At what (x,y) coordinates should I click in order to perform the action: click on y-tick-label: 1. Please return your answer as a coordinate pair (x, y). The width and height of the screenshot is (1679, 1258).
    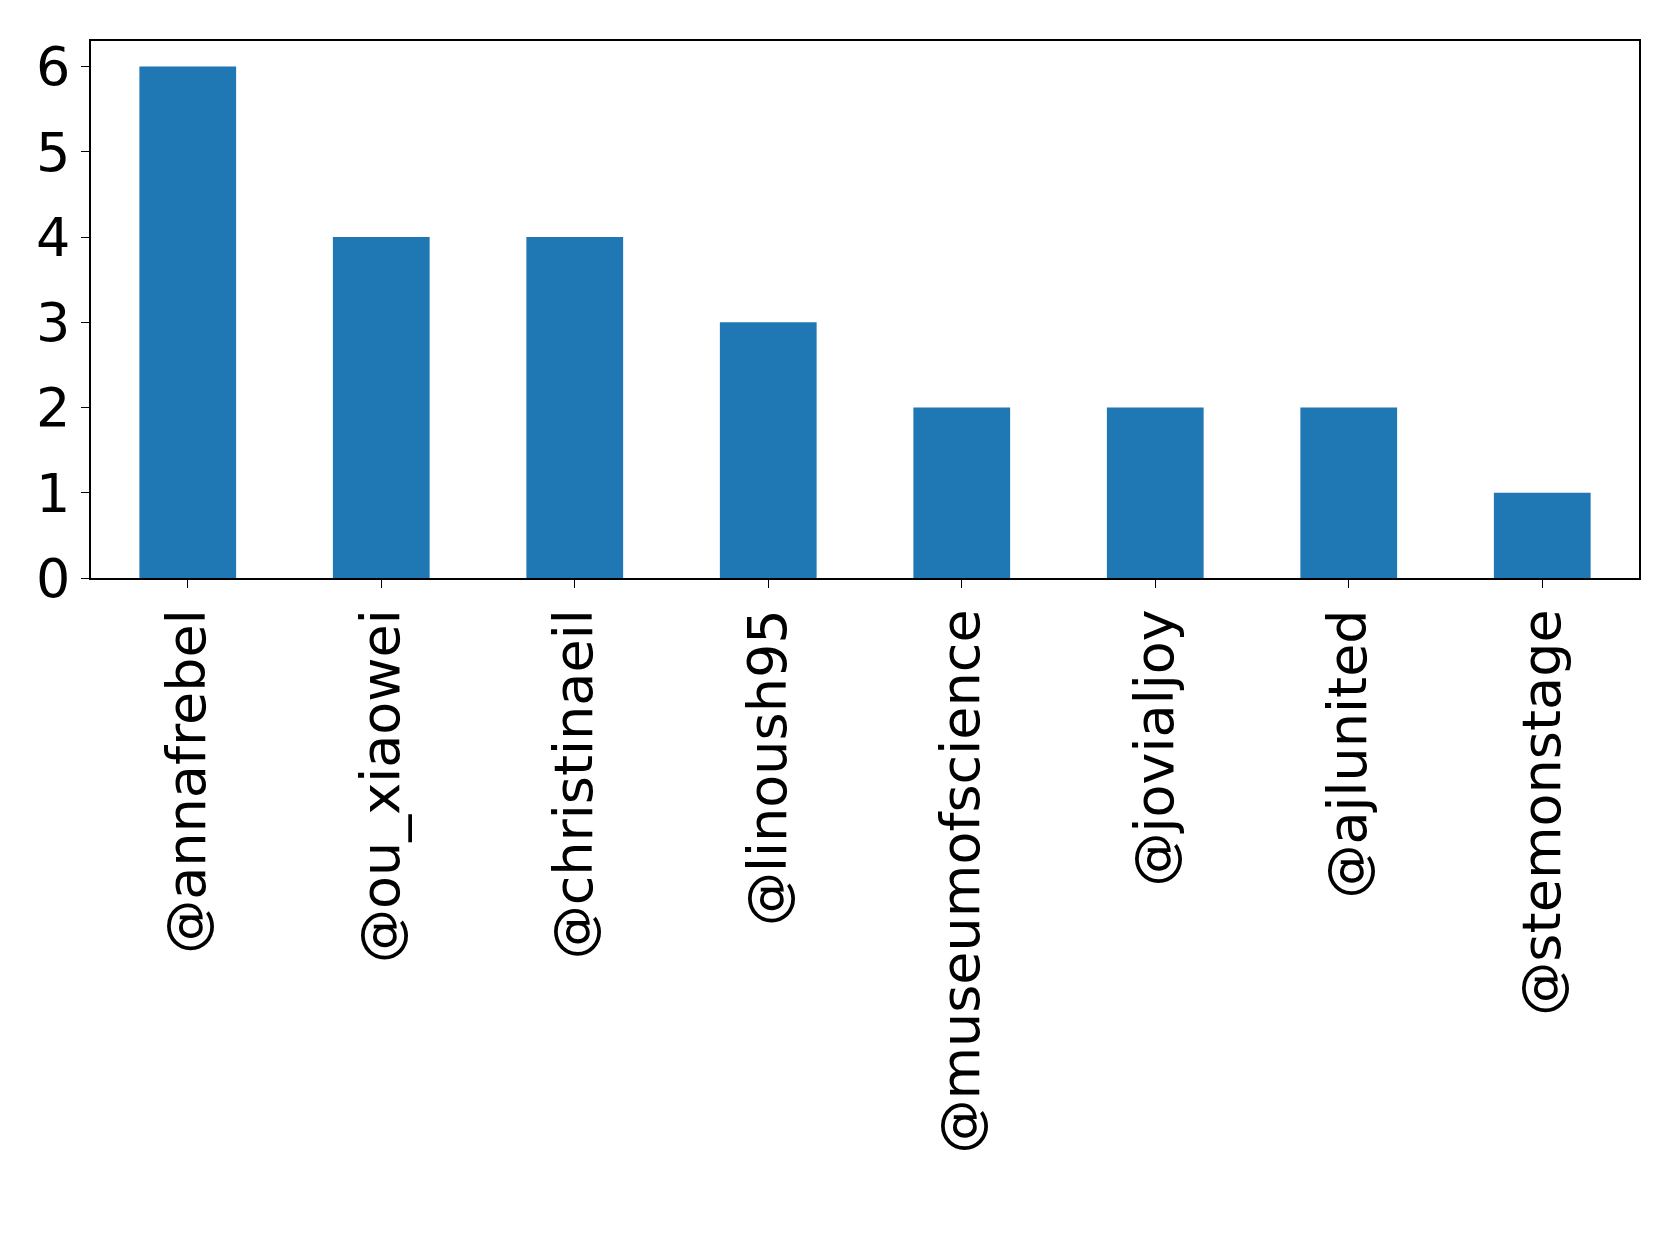
    Looking at the image, I should click on (53, 493).